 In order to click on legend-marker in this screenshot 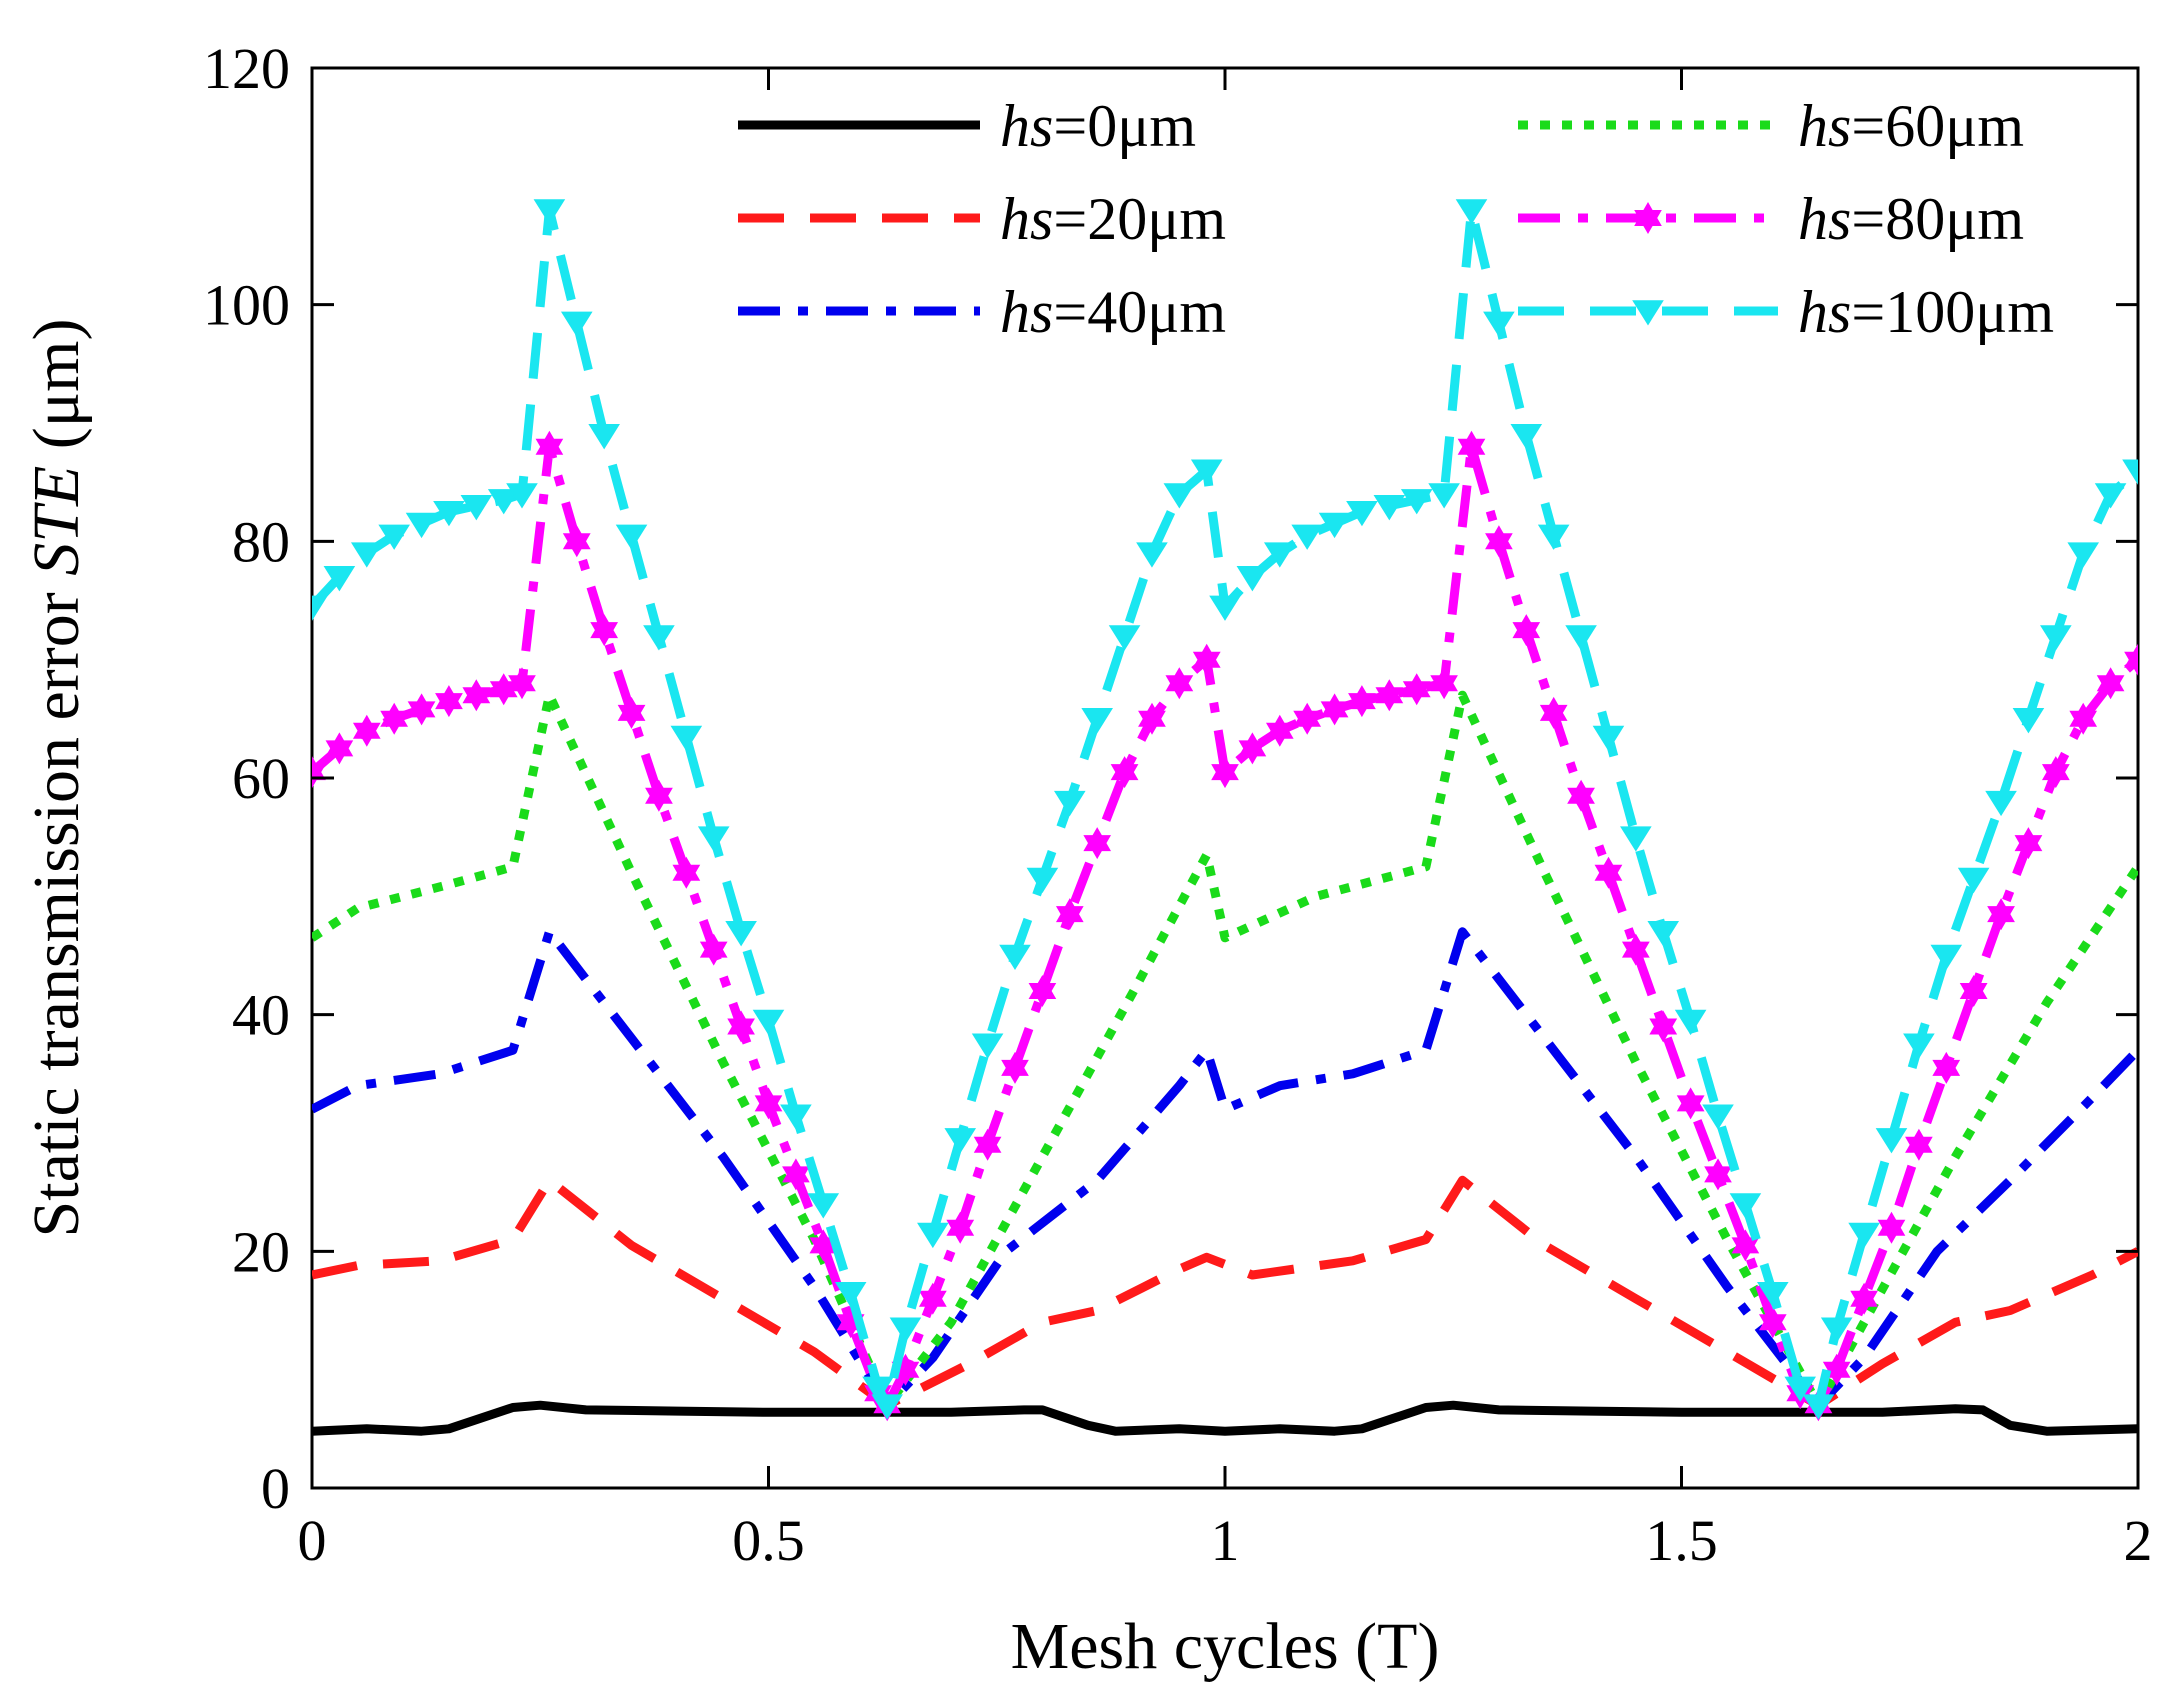, I will do `click(1648, 218)`.